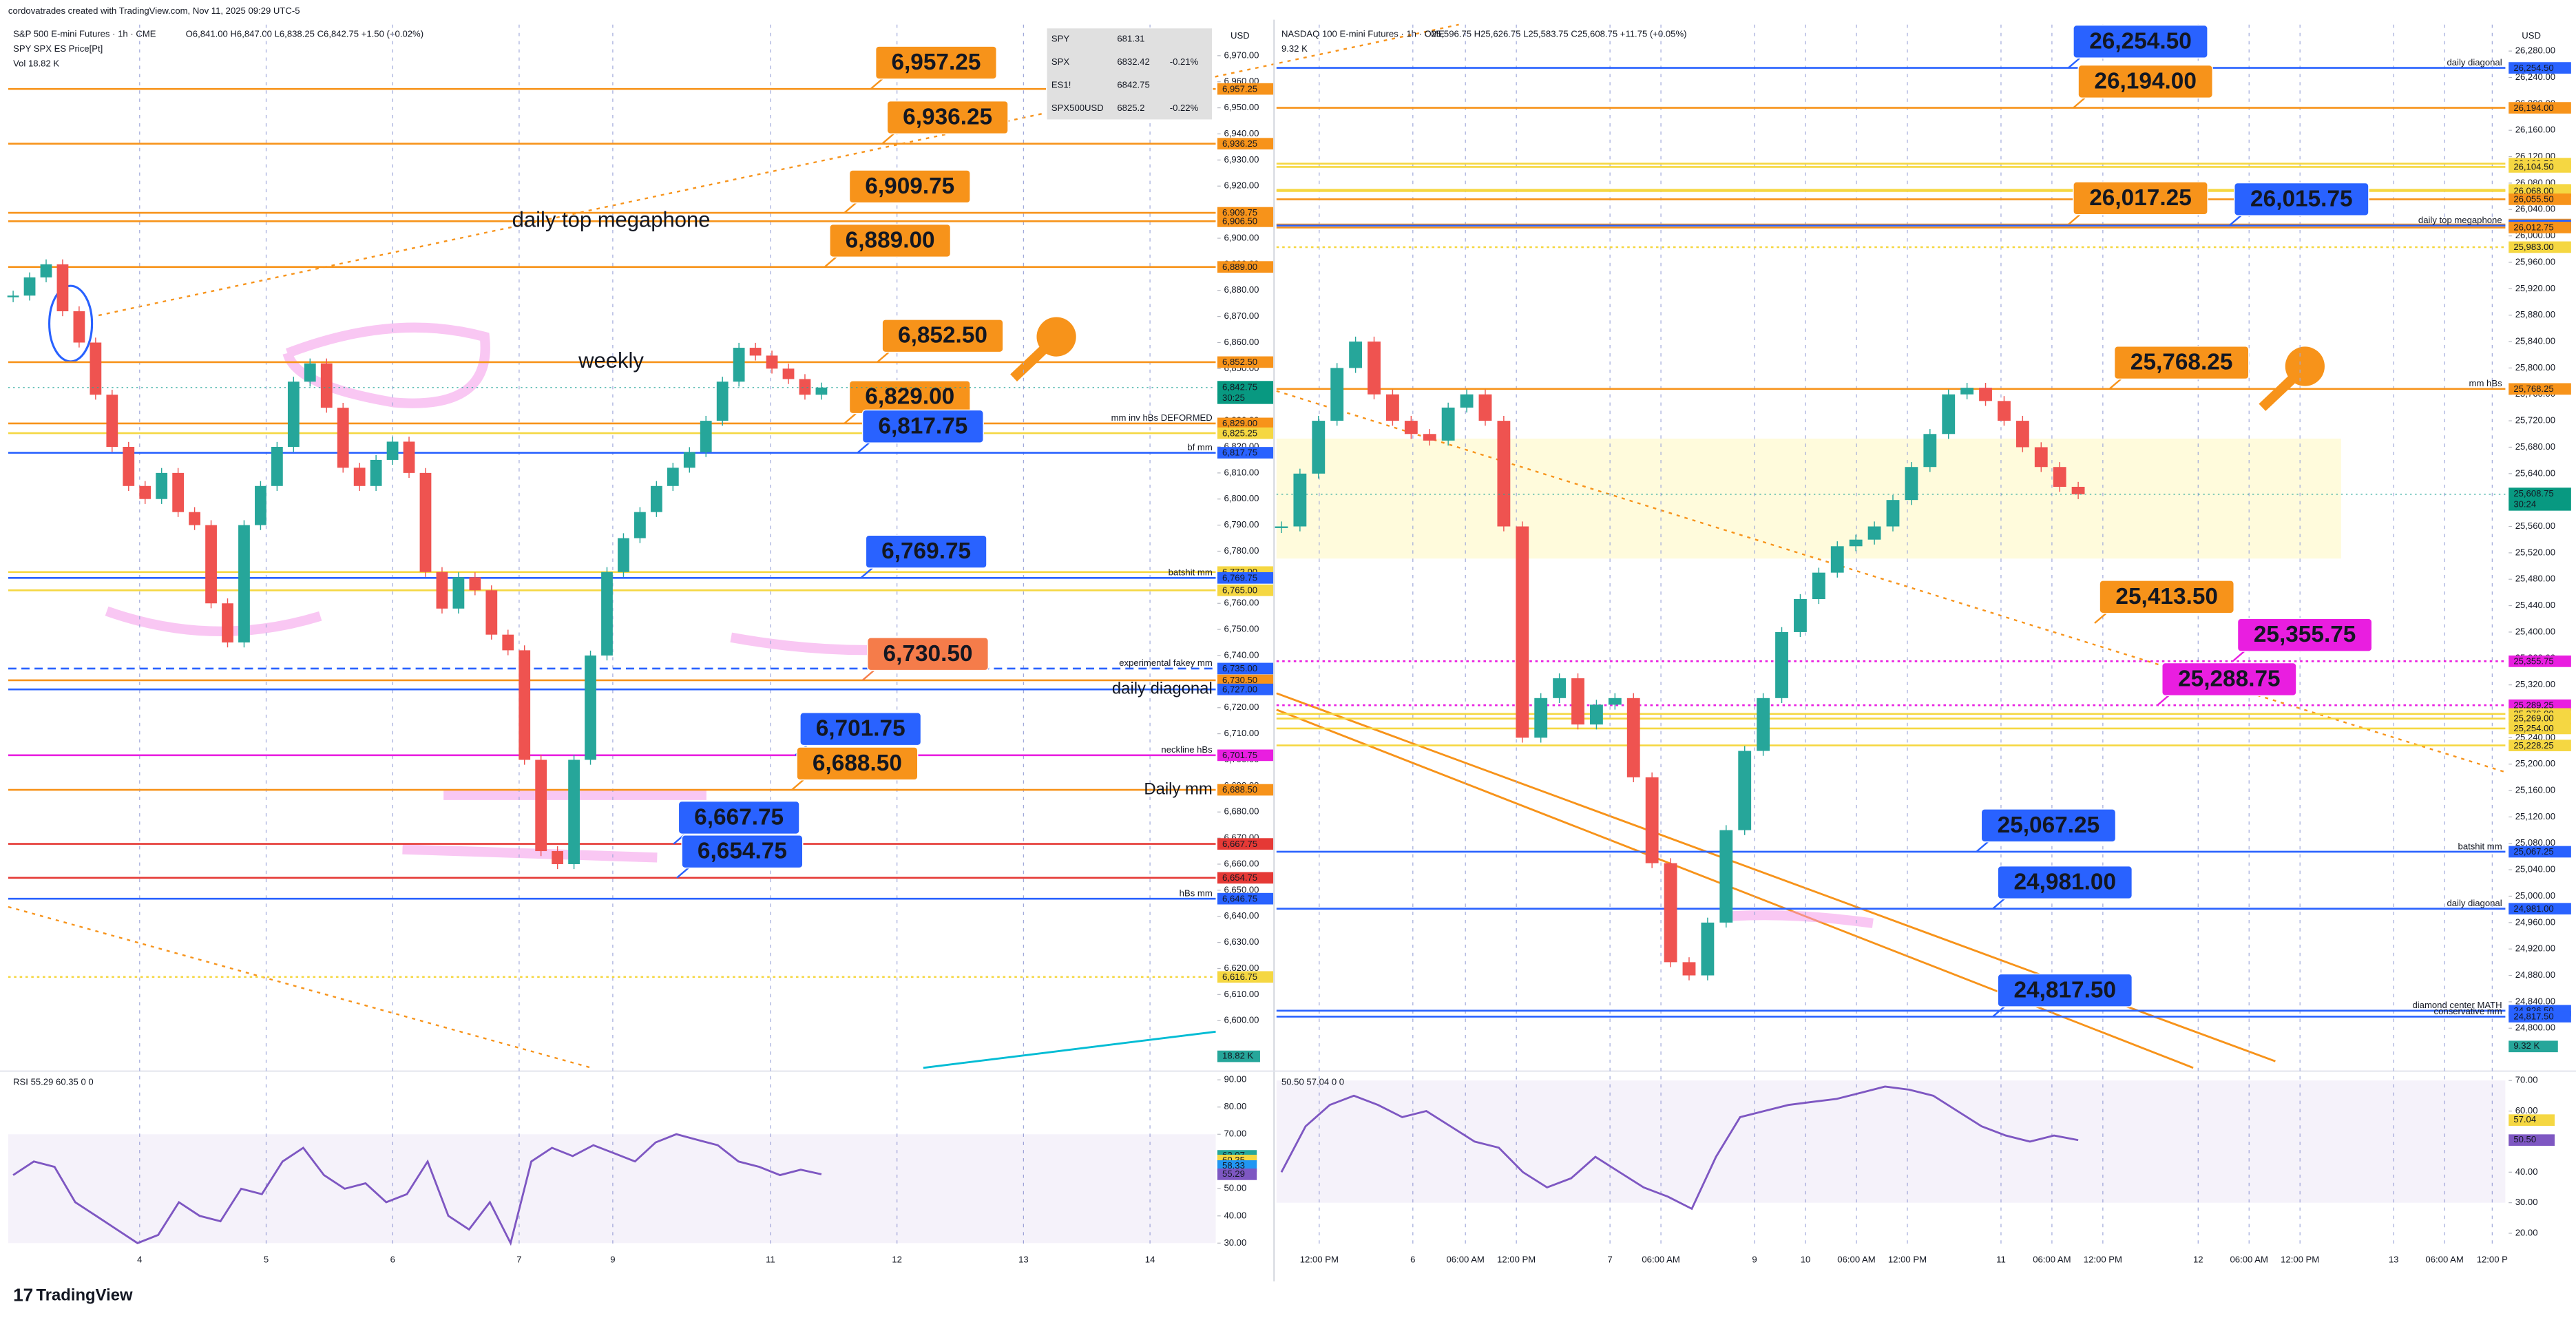 Image resolution: width=2576 pixels, height=1320 pixels. What do you see at coordinates (2535, 948) in the screenshot?
I see `y-tick-label: 24,920.00` at bounding box center [2535, 948].